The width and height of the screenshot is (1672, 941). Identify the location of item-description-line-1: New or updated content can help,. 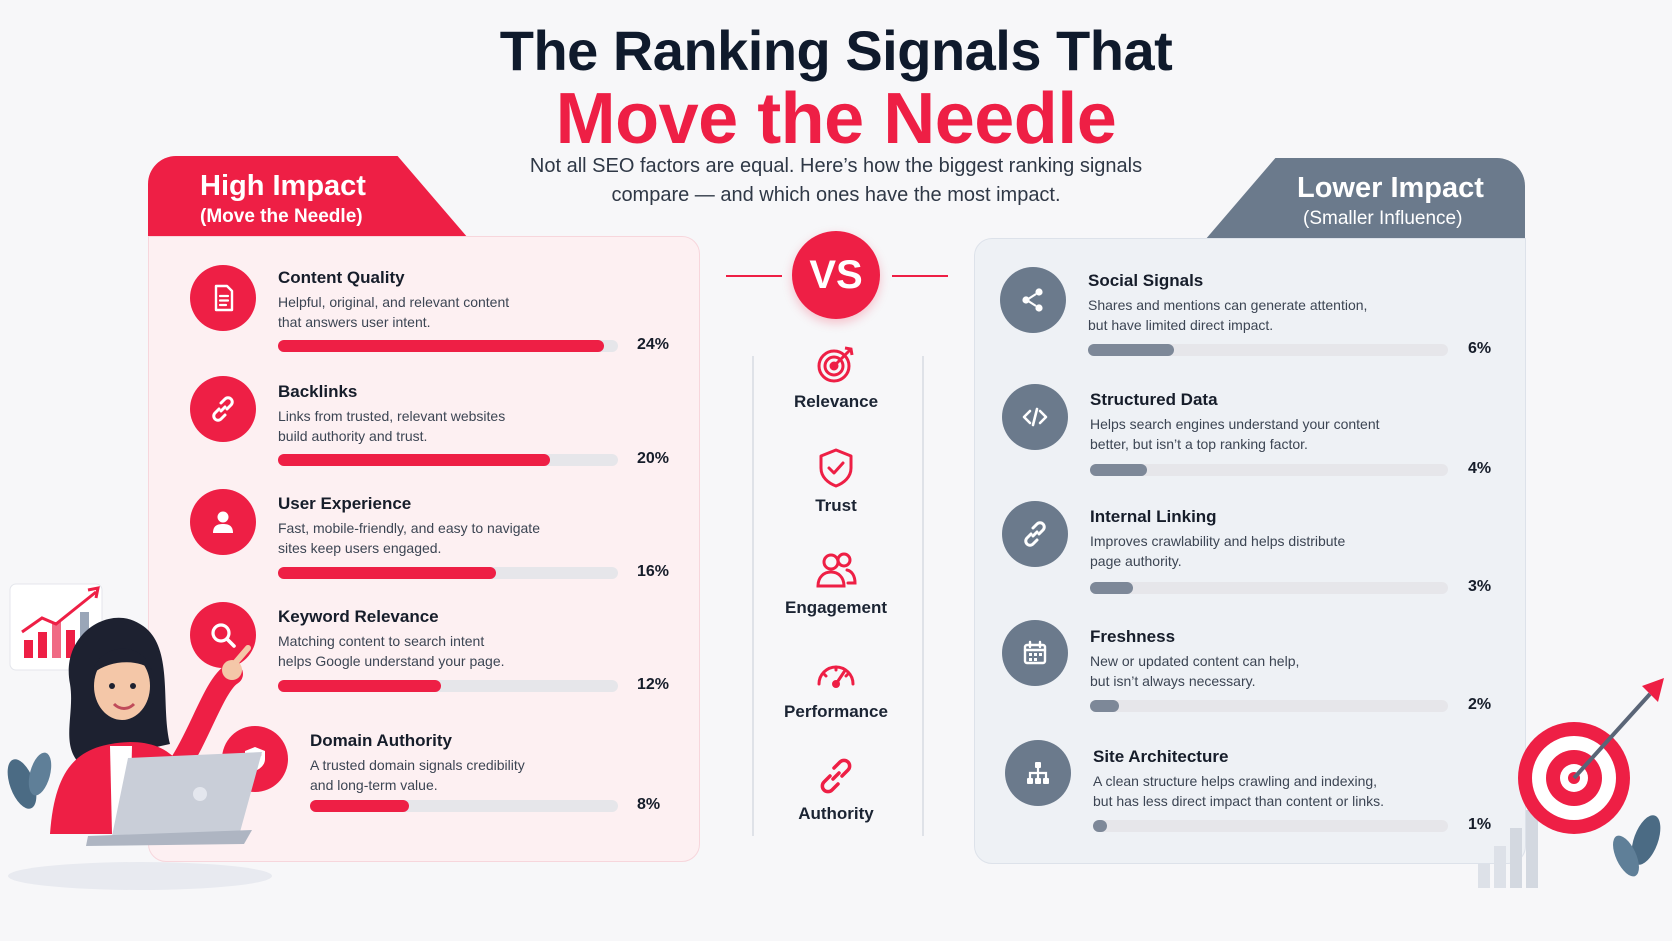
(1195, 661).